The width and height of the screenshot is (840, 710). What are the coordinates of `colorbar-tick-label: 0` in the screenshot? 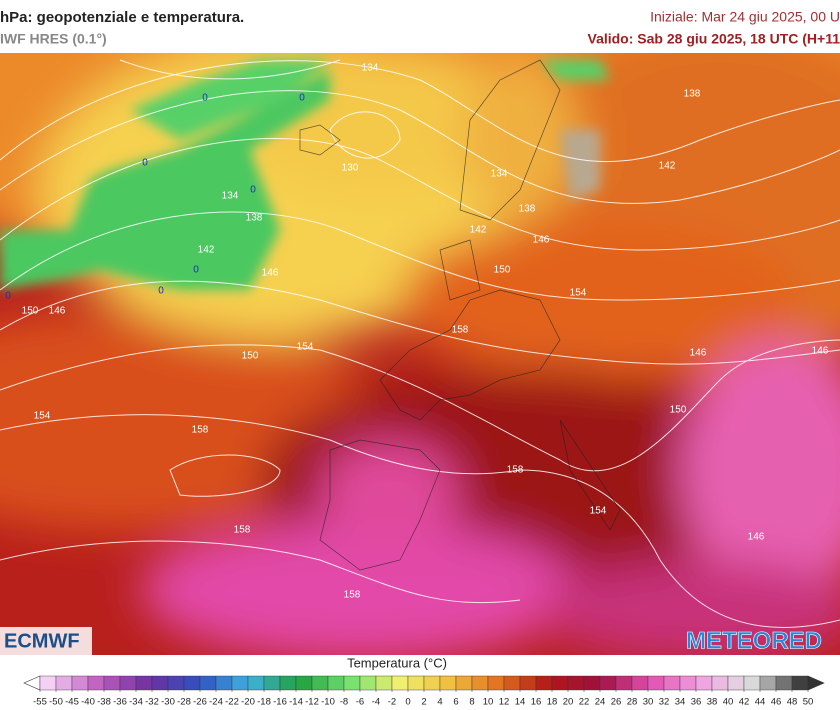 It's located at (407, 702).